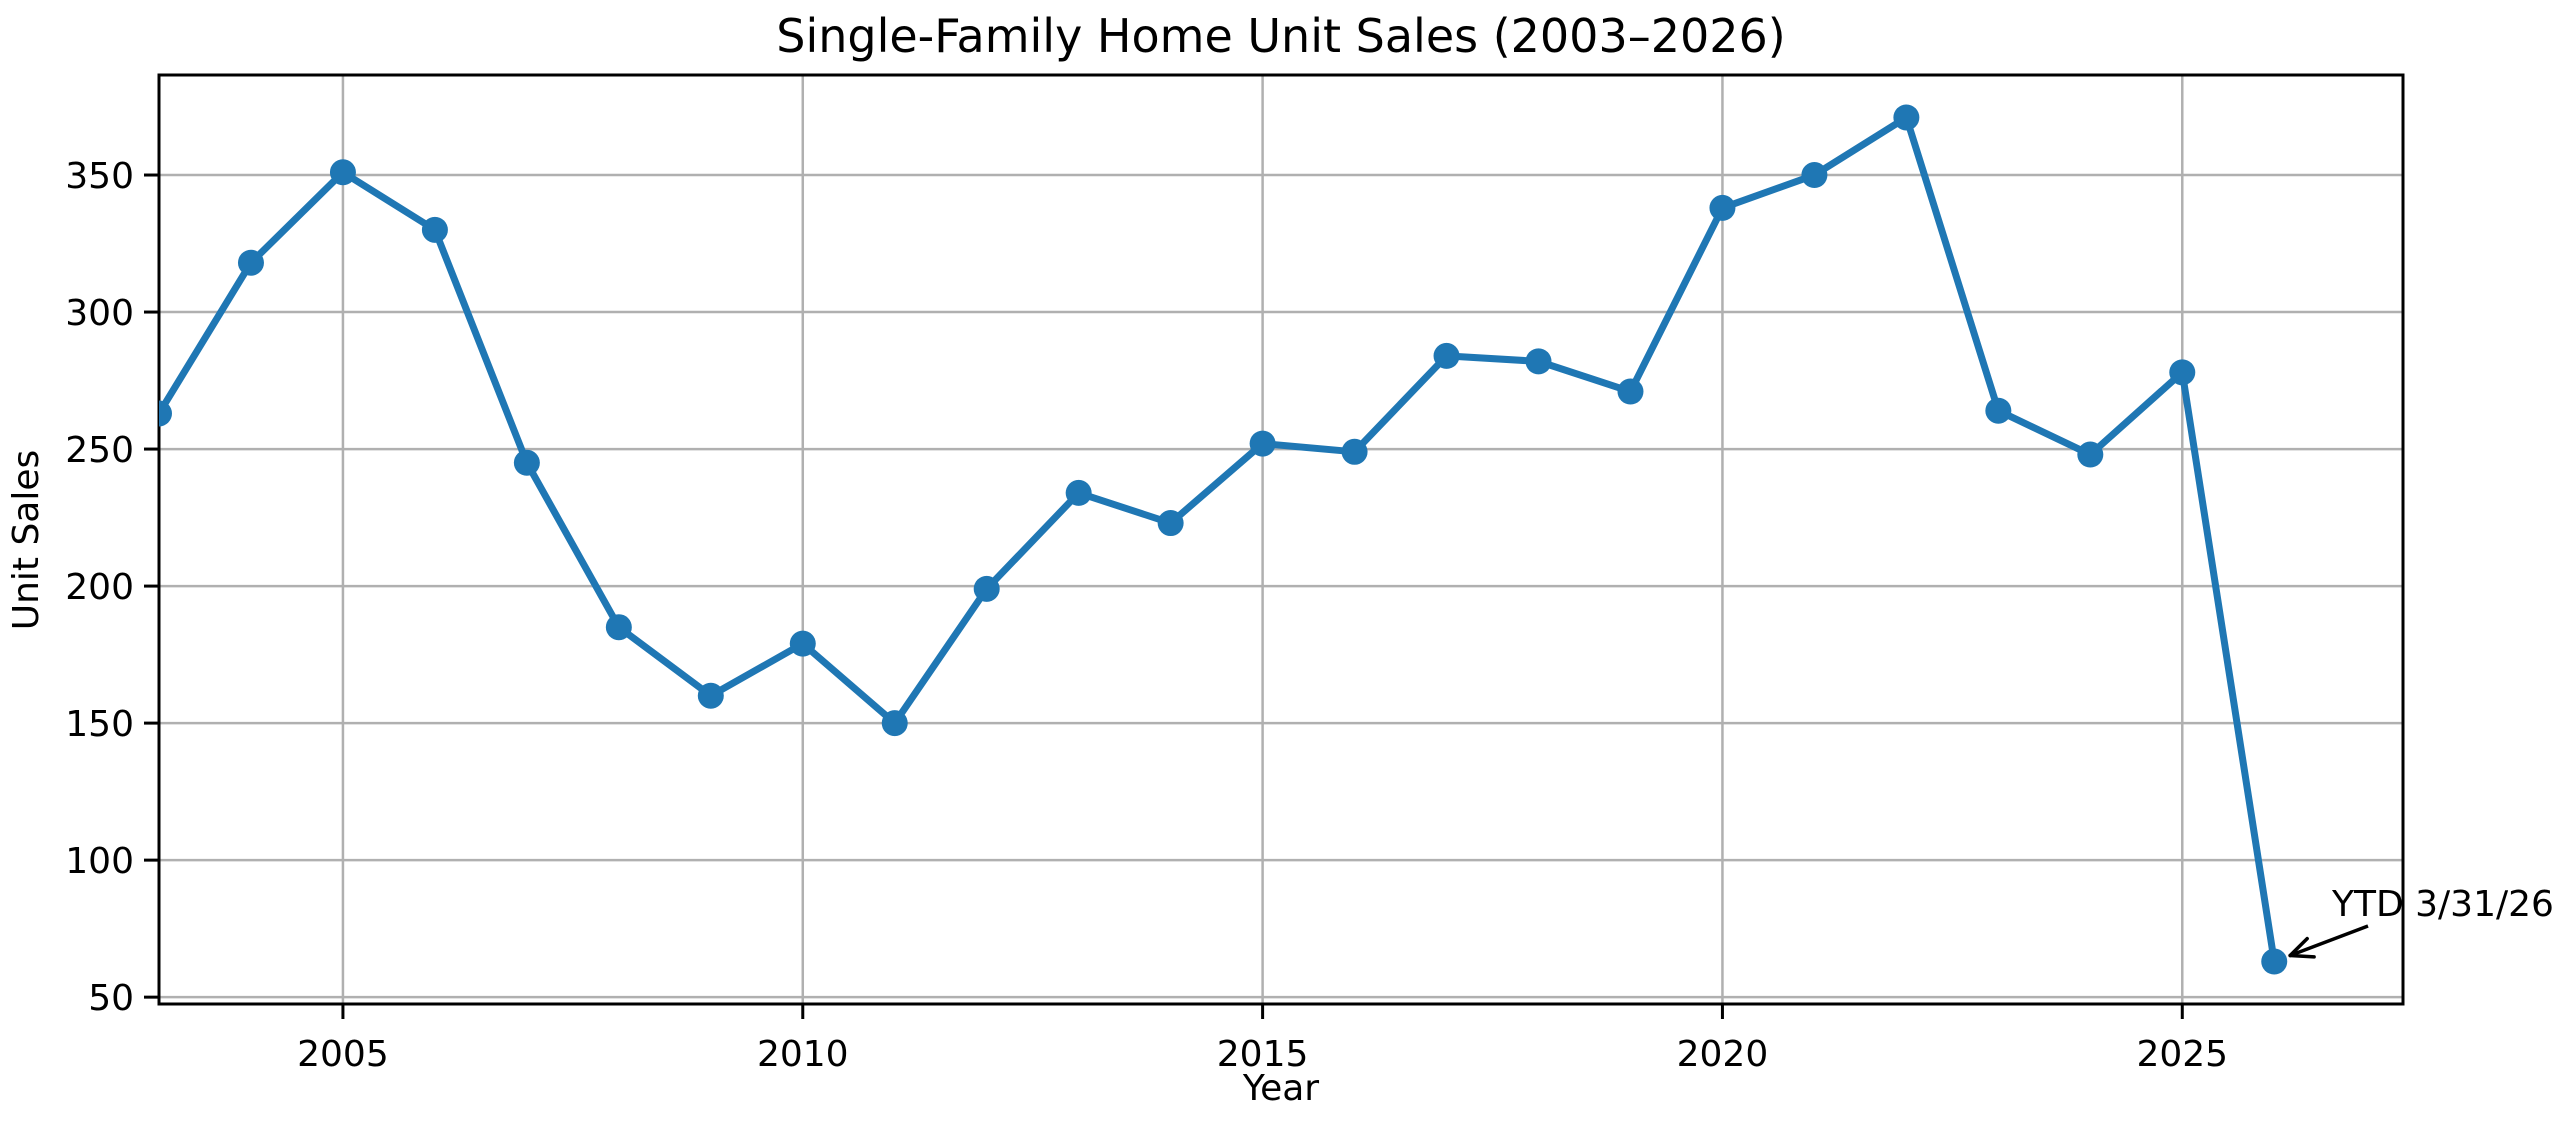 The height and width of the screenshot is (1132, 2560). What do you see at coordinates (2182, 1054) in the screenshot?
I see `x-tick-label: 2025` at bounding box center [2182, 1054].